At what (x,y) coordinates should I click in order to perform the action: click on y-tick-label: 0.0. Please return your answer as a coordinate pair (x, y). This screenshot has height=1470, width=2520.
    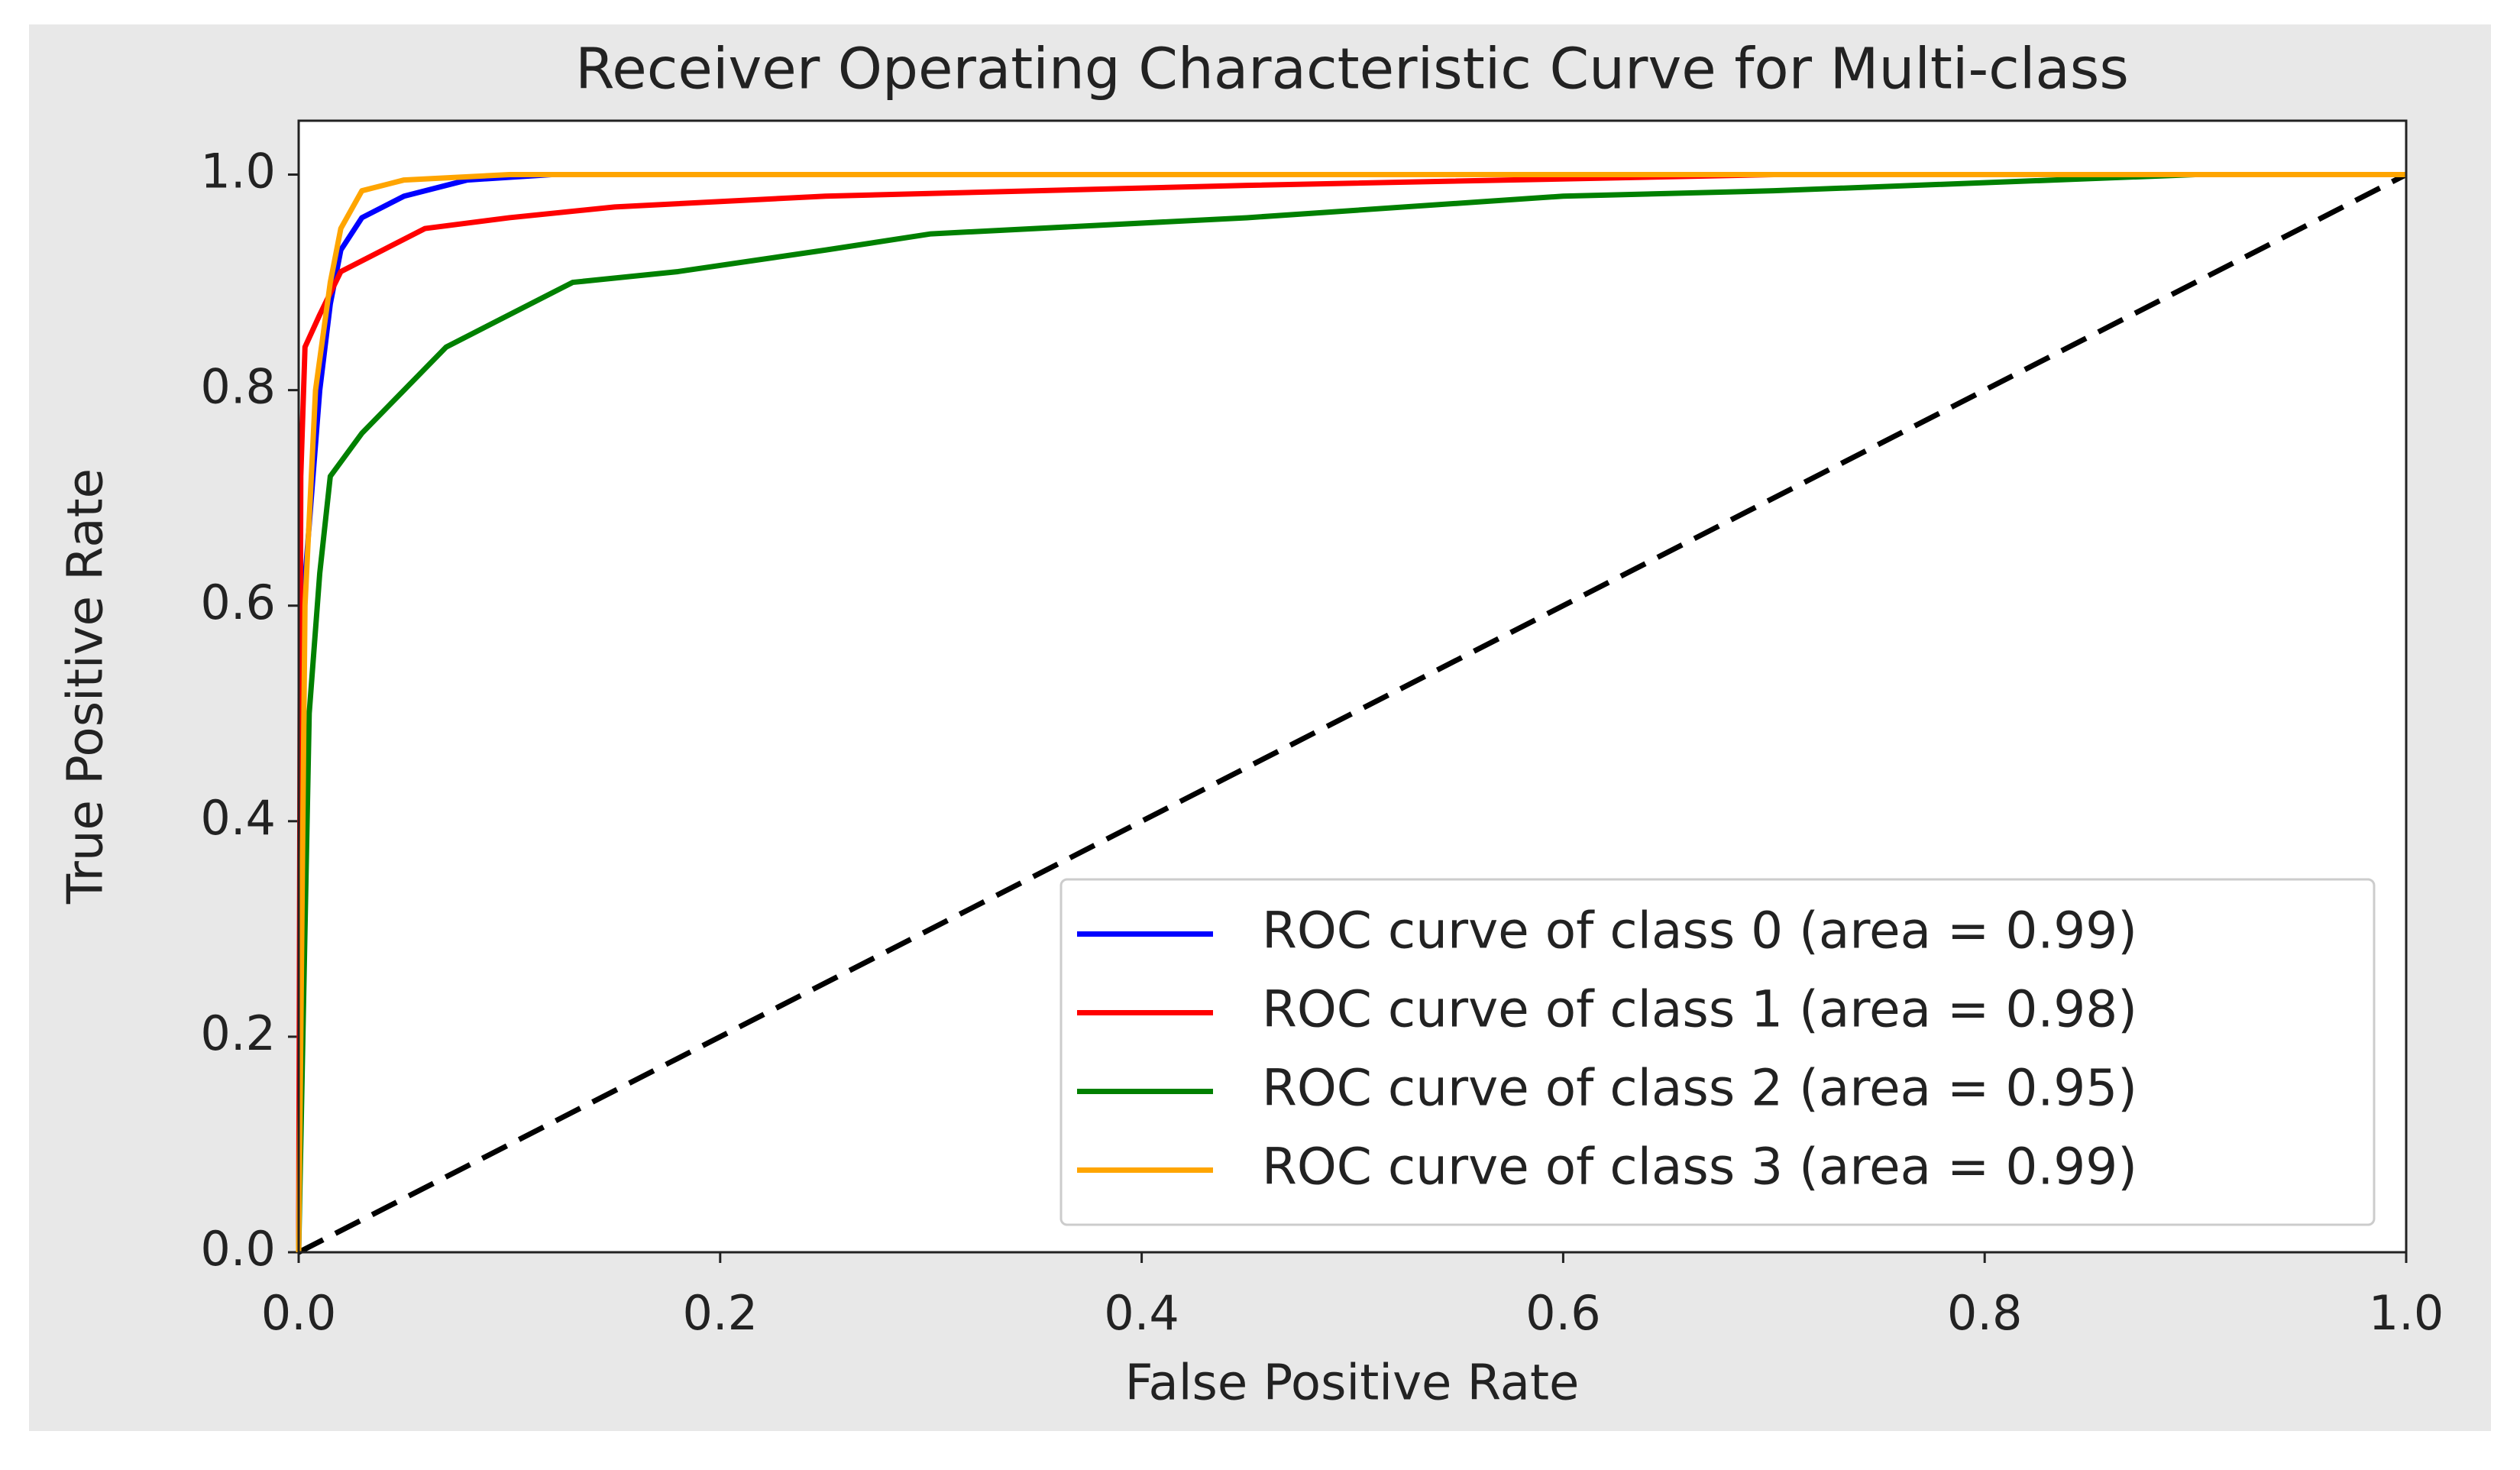
    Looking at the image, I should click on (238, 1249).